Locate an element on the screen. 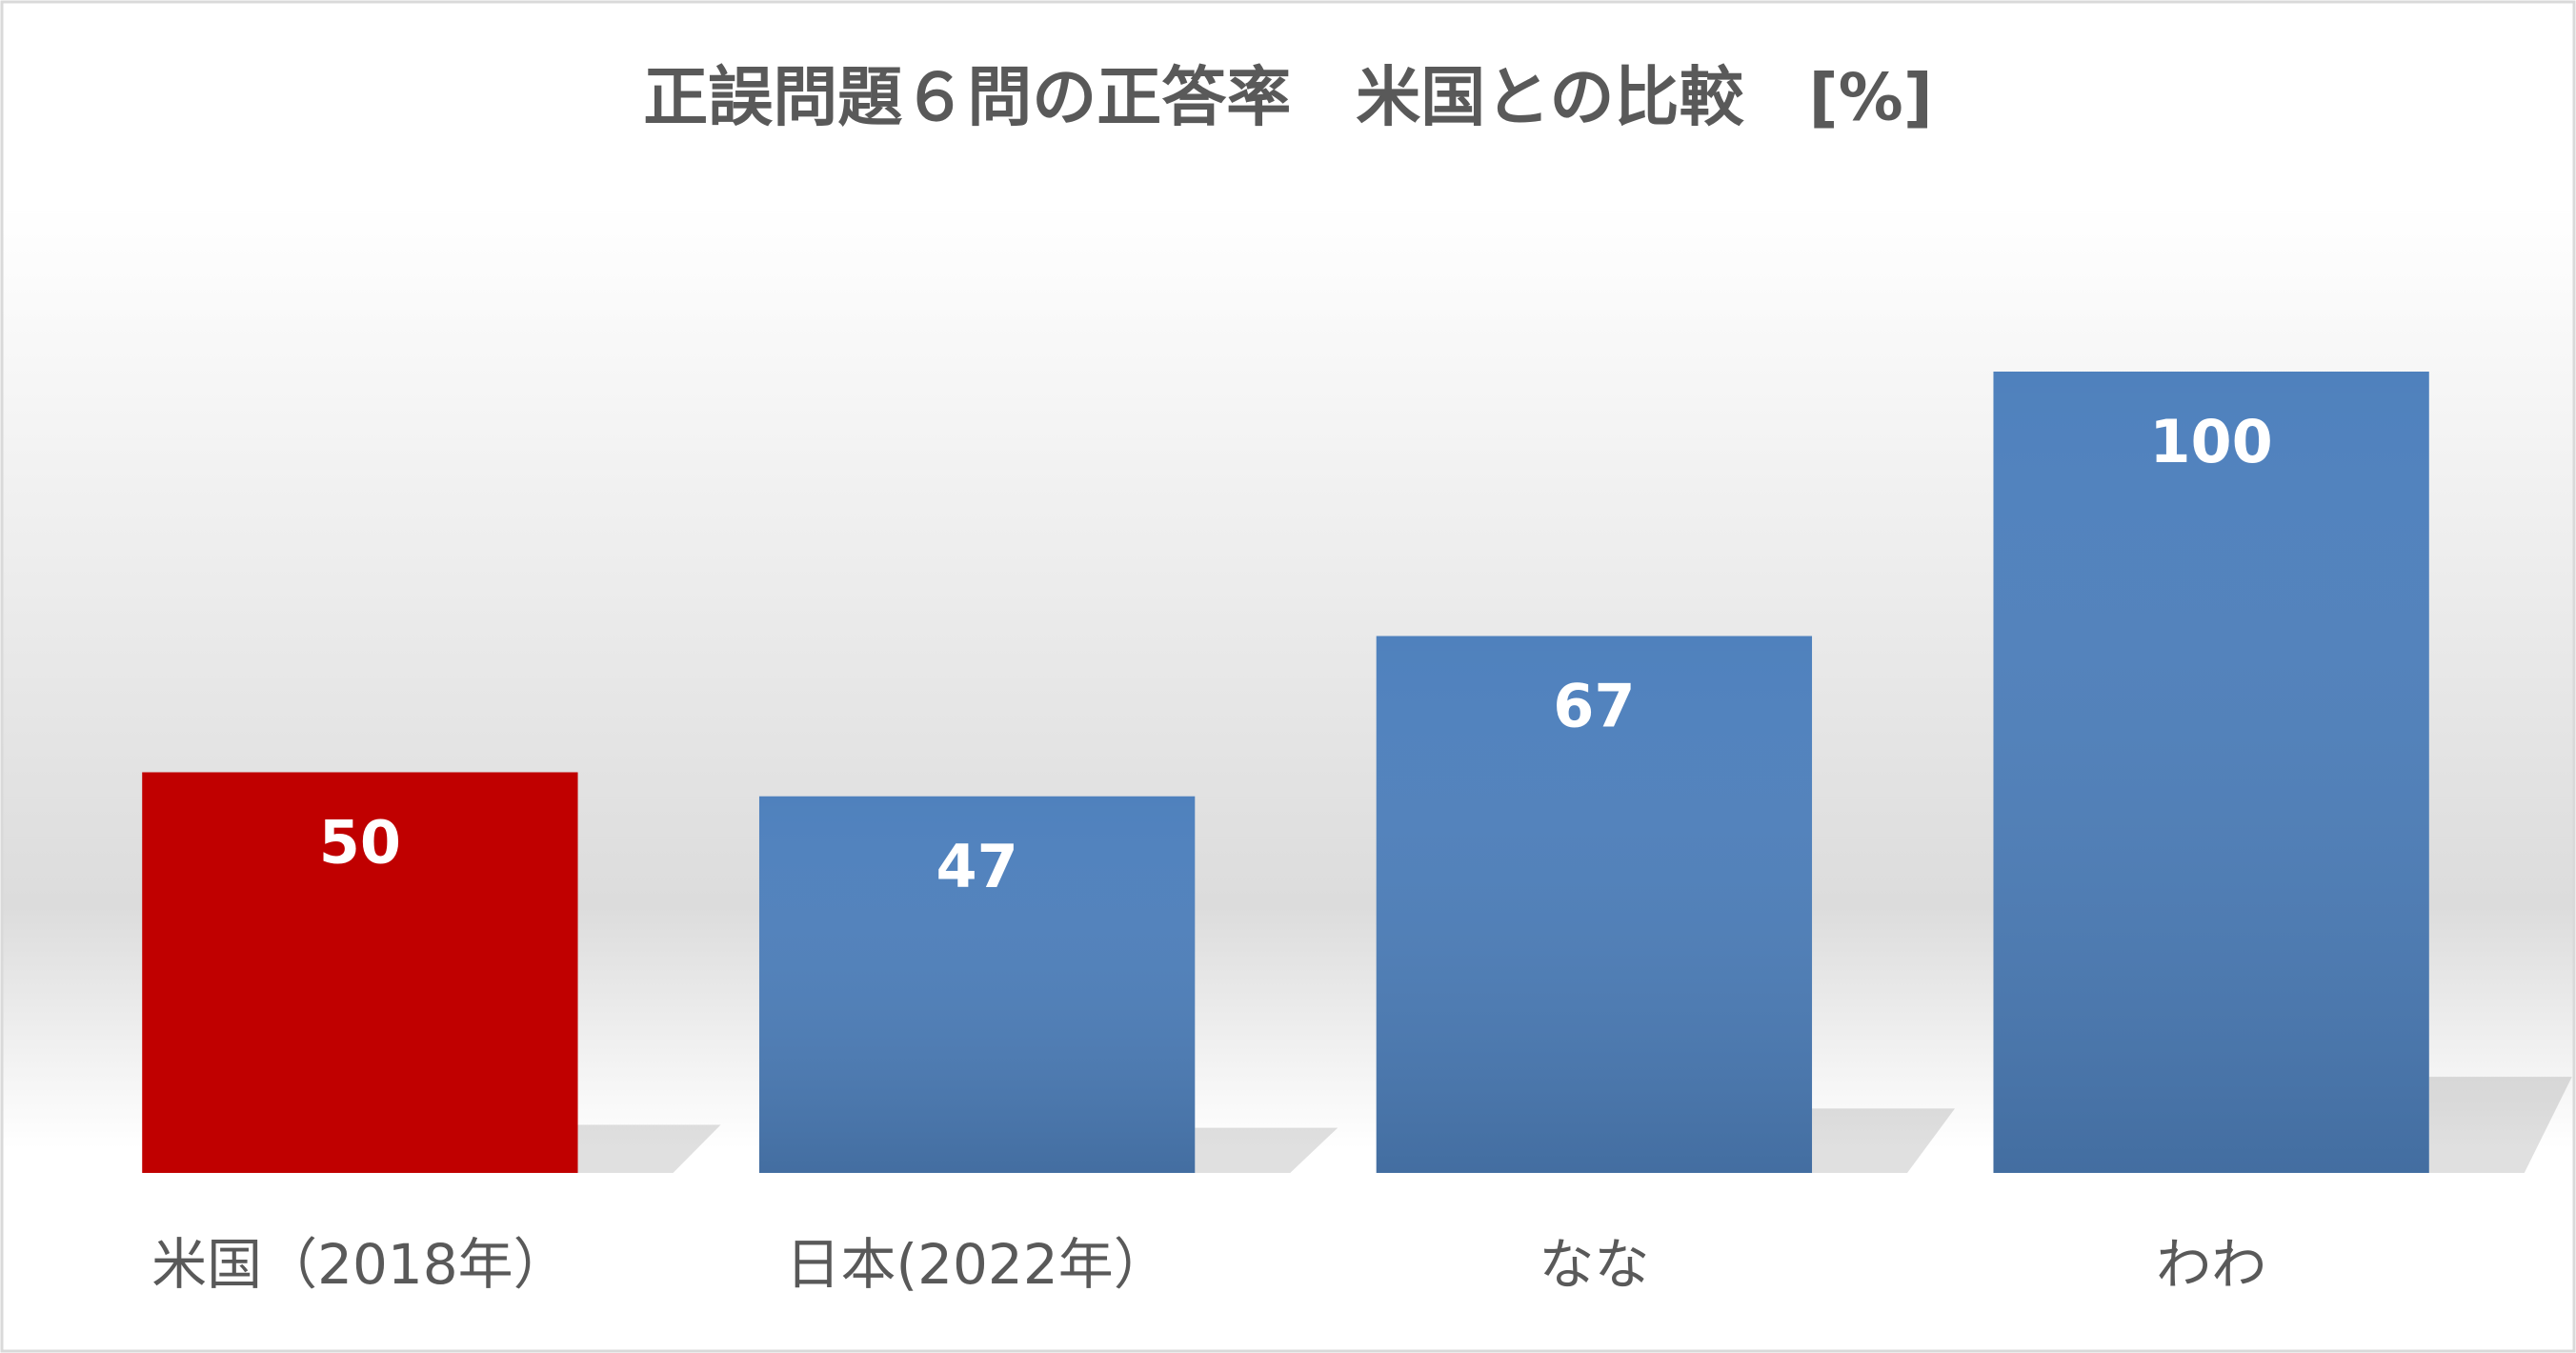 The image size is (2576, 1353). chart-title: 正誤問題６問の正答率 米国との比較 [%] is located at coordinates (1288, 98).